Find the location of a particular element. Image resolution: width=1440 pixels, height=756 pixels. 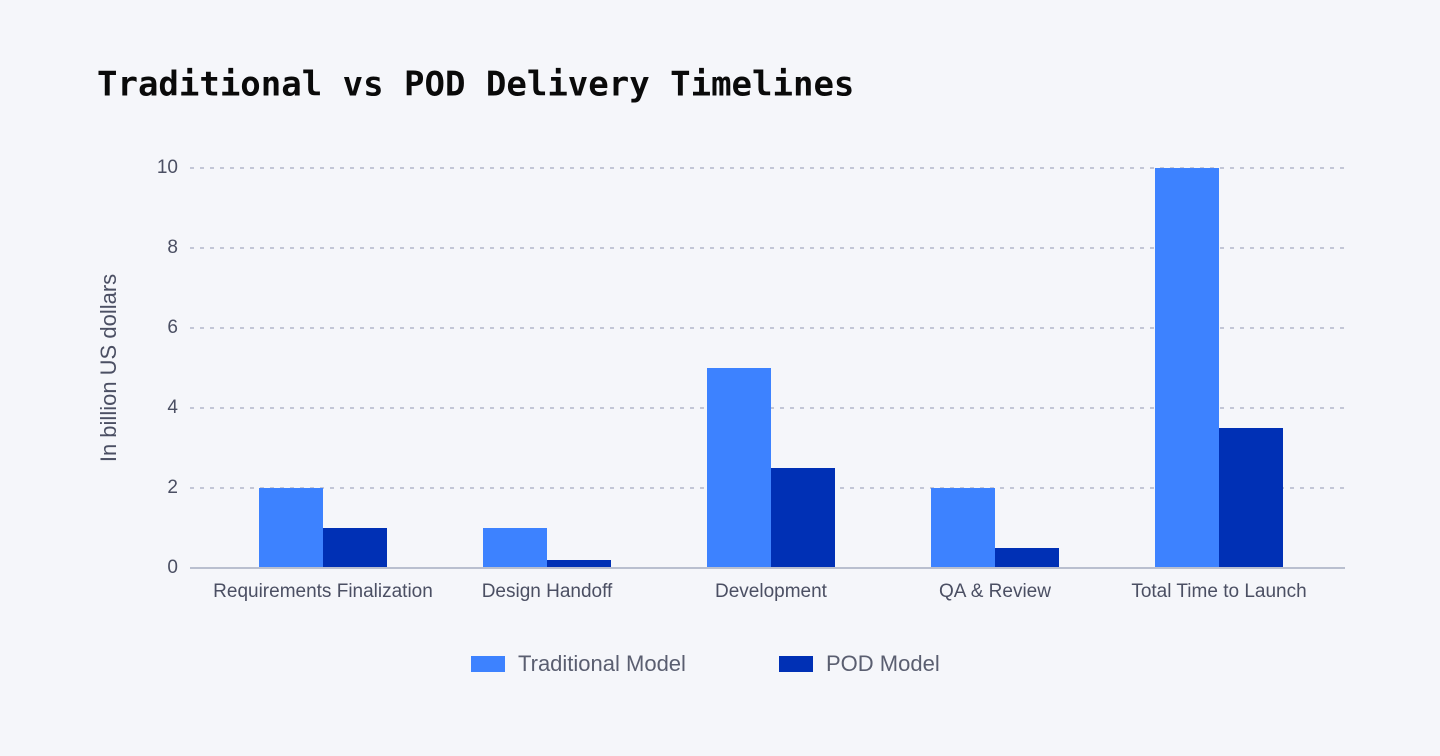

y-tick-label: 8 is located at coordinates (172, 247).